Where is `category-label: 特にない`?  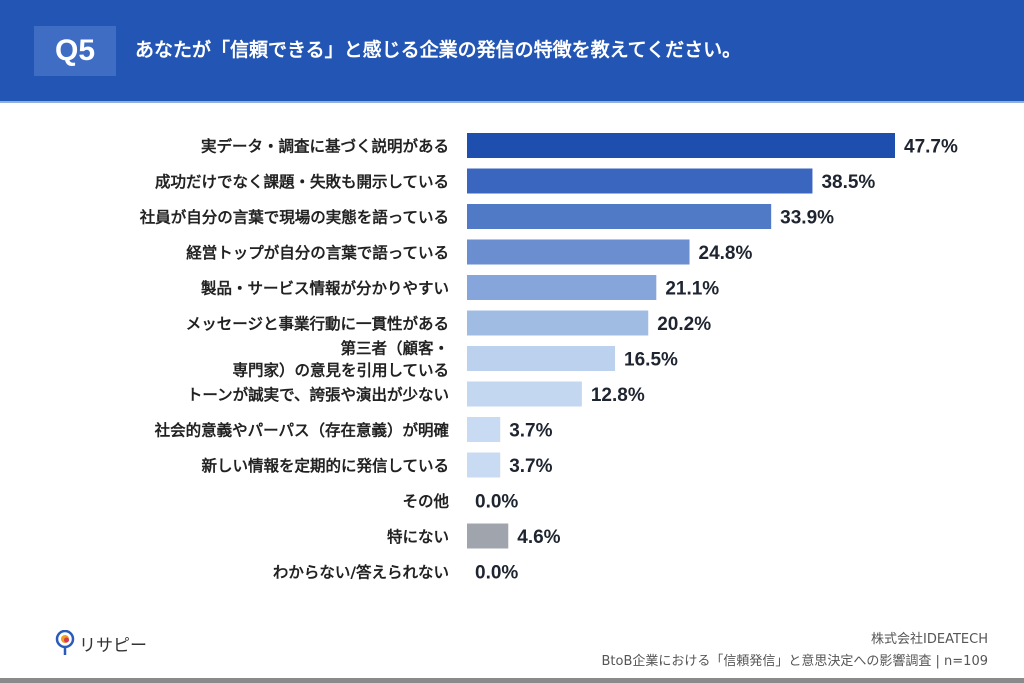 category-label: 特にない is located at coordinates (418, 536).